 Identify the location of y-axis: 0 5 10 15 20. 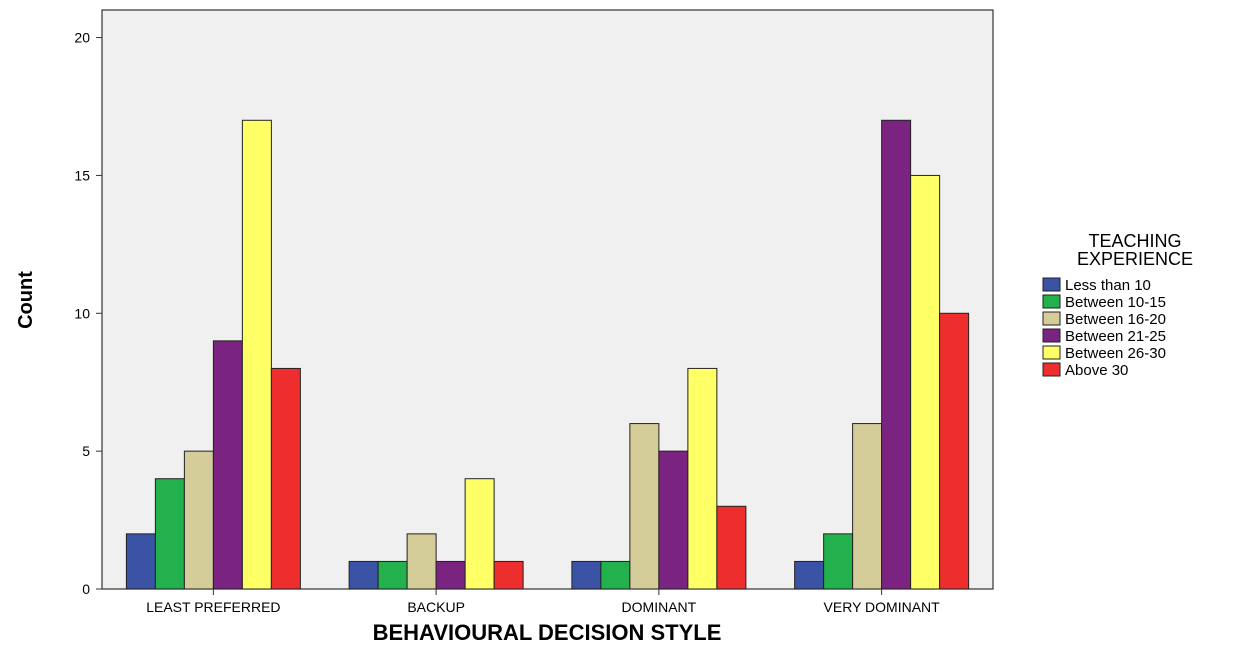
(88, 313).